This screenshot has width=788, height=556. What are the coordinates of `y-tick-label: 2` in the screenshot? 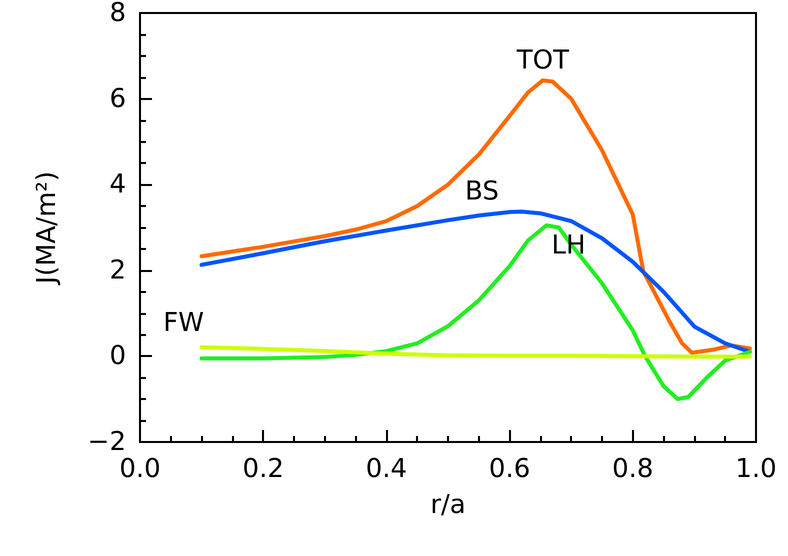 It's located at (117, 270).